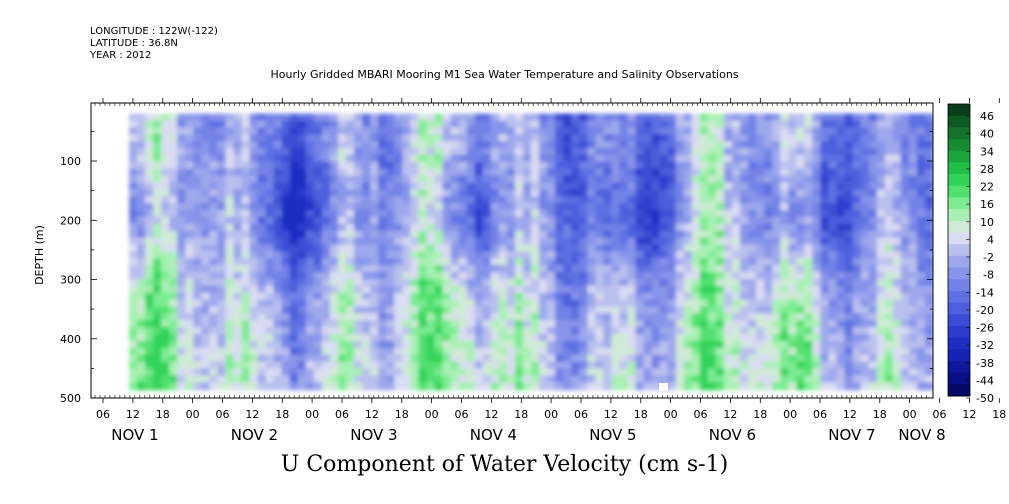  Describe the element at coordinates (985, 310) in the screenshot. I see `colorbar-tick-label: -20` at that location.